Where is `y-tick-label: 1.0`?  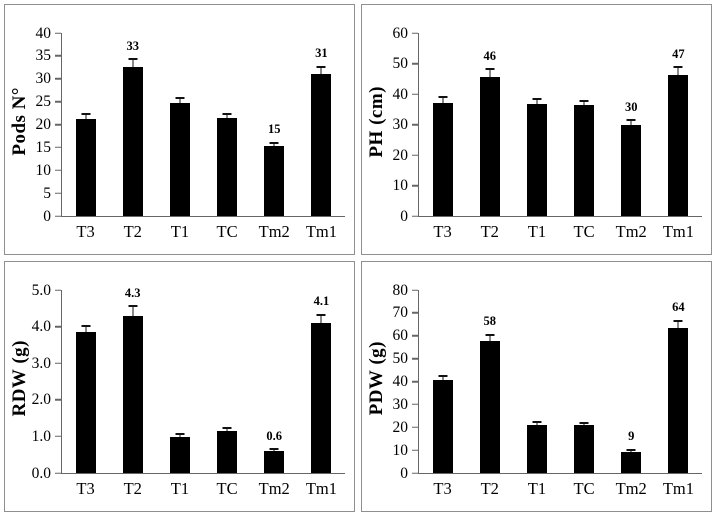 y-tick-label: 1.0 is located at coordinates (41, 436).